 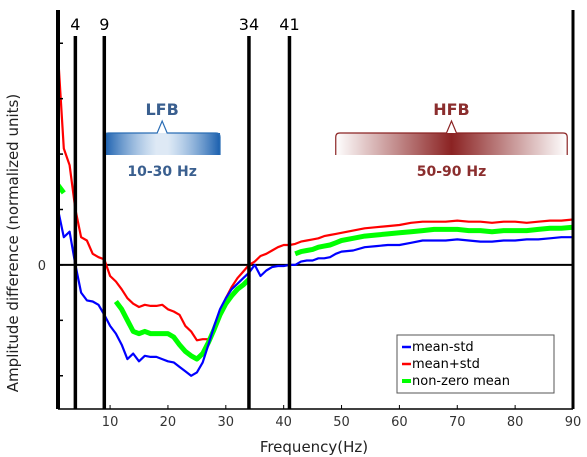 What do you see at coordinates (283, 422) in the screenshot?
I see `x-tick-label-40: 40` at bounding box center [283, 422].